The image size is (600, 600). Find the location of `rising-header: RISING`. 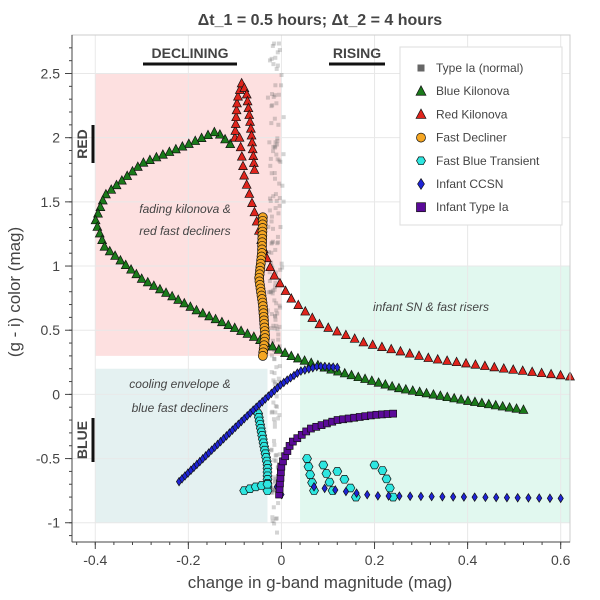

rising-header: RISING is located at coordinates (357, 53).